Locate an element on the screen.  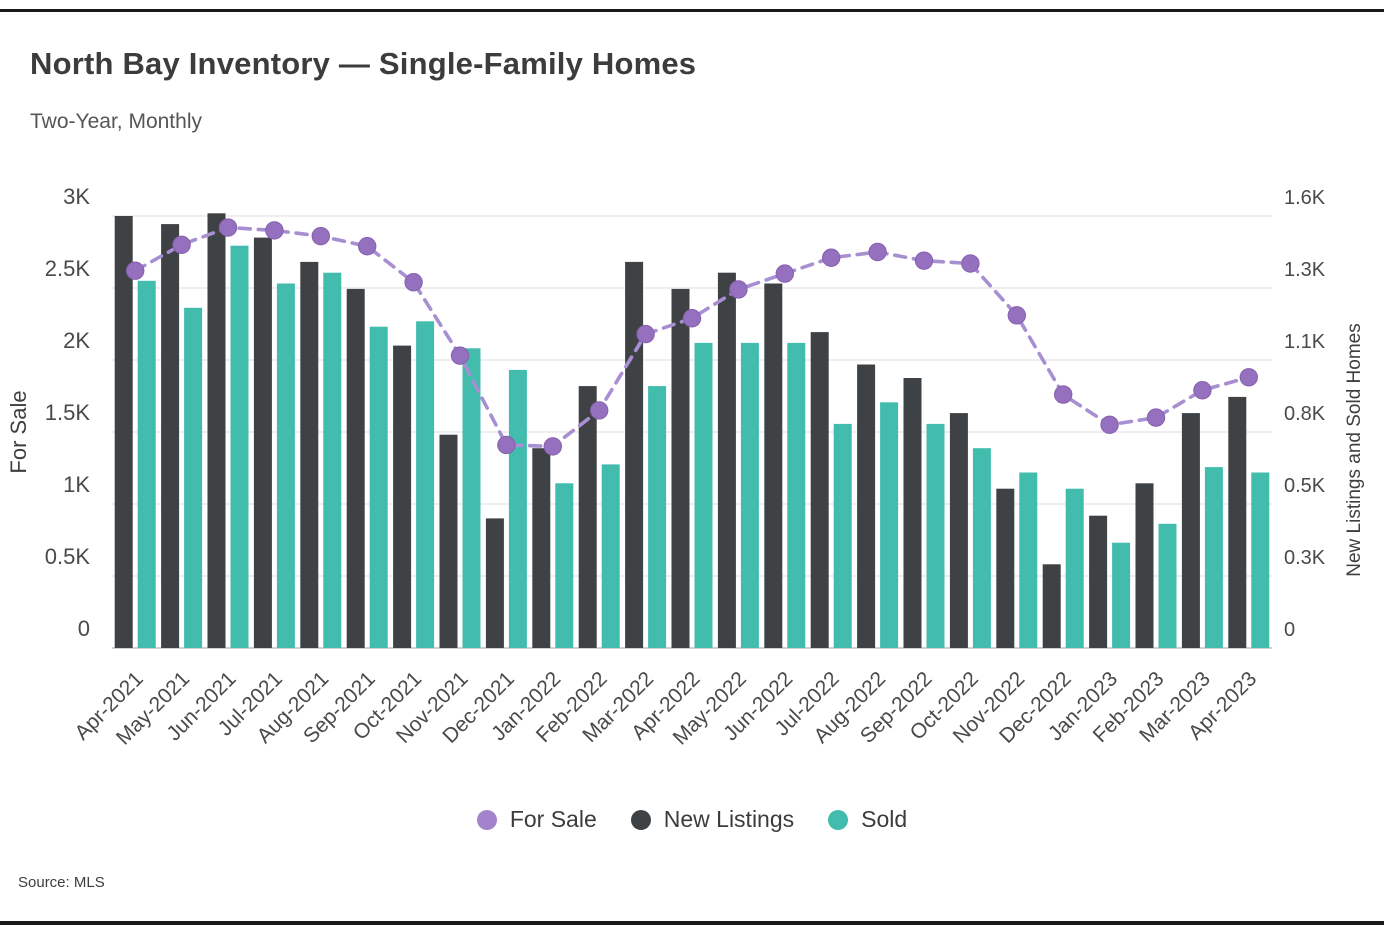
left-axis-title: For Sale is located at coordinates (18, 431).